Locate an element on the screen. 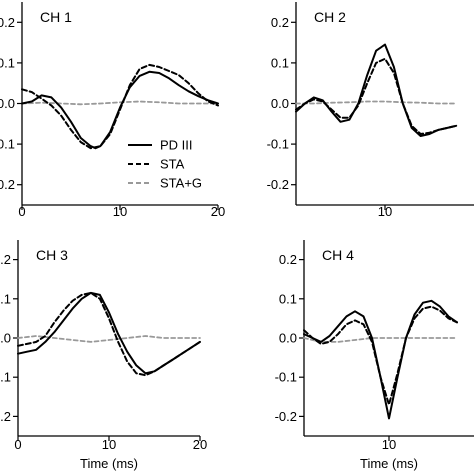  panel-title: CH 3 is located at coordinates (52, 255).